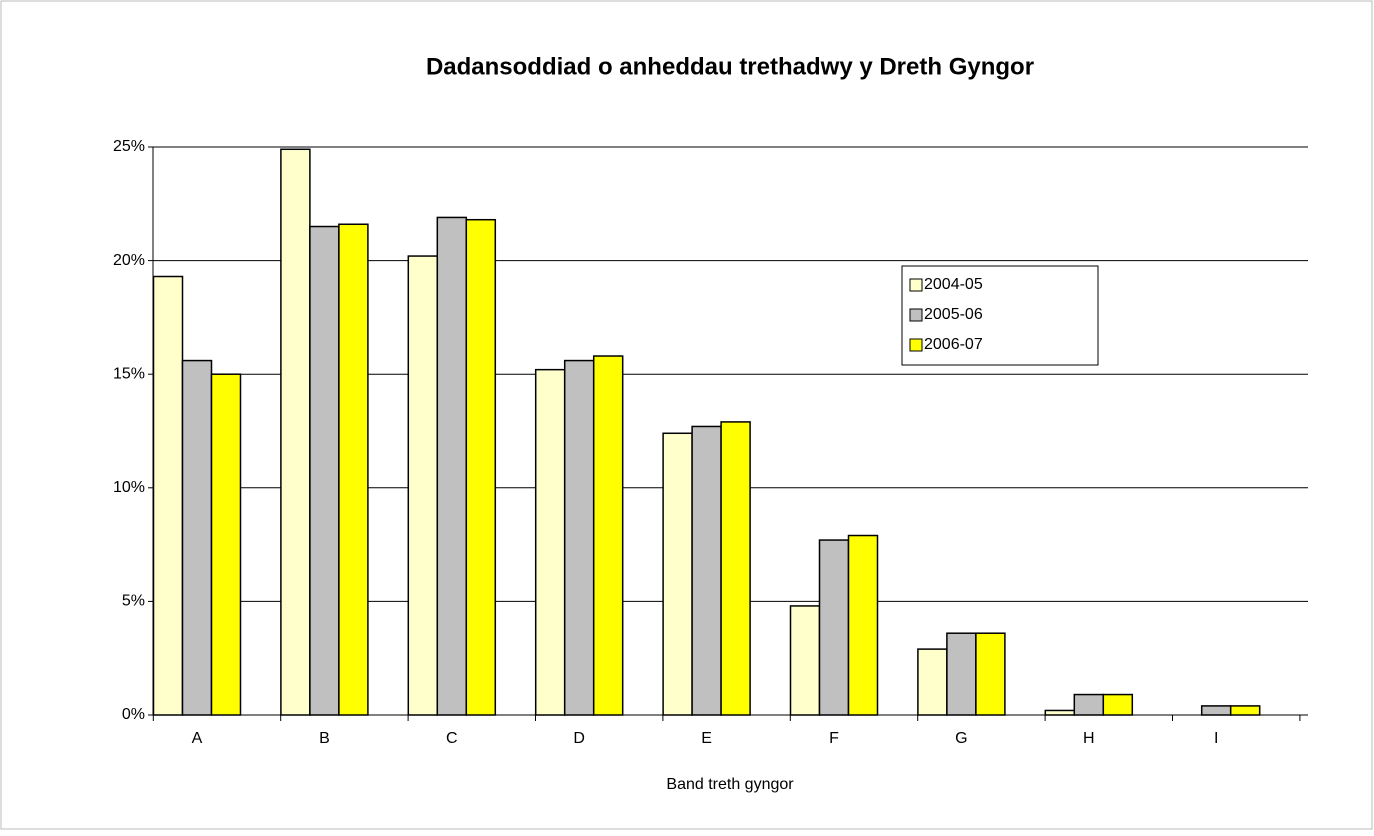 Image resolution: width=1374 pixels, height=836 pixels. What do you see at coordinates (953, 284) in the screenshot?
I see `legend-label: 2004-05` at bounding box center [953, 284].